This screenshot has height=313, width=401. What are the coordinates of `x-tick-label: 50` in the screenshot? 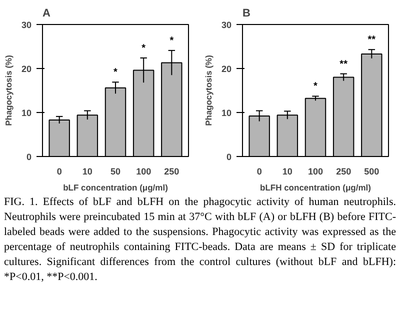 It's located at (115, 171).